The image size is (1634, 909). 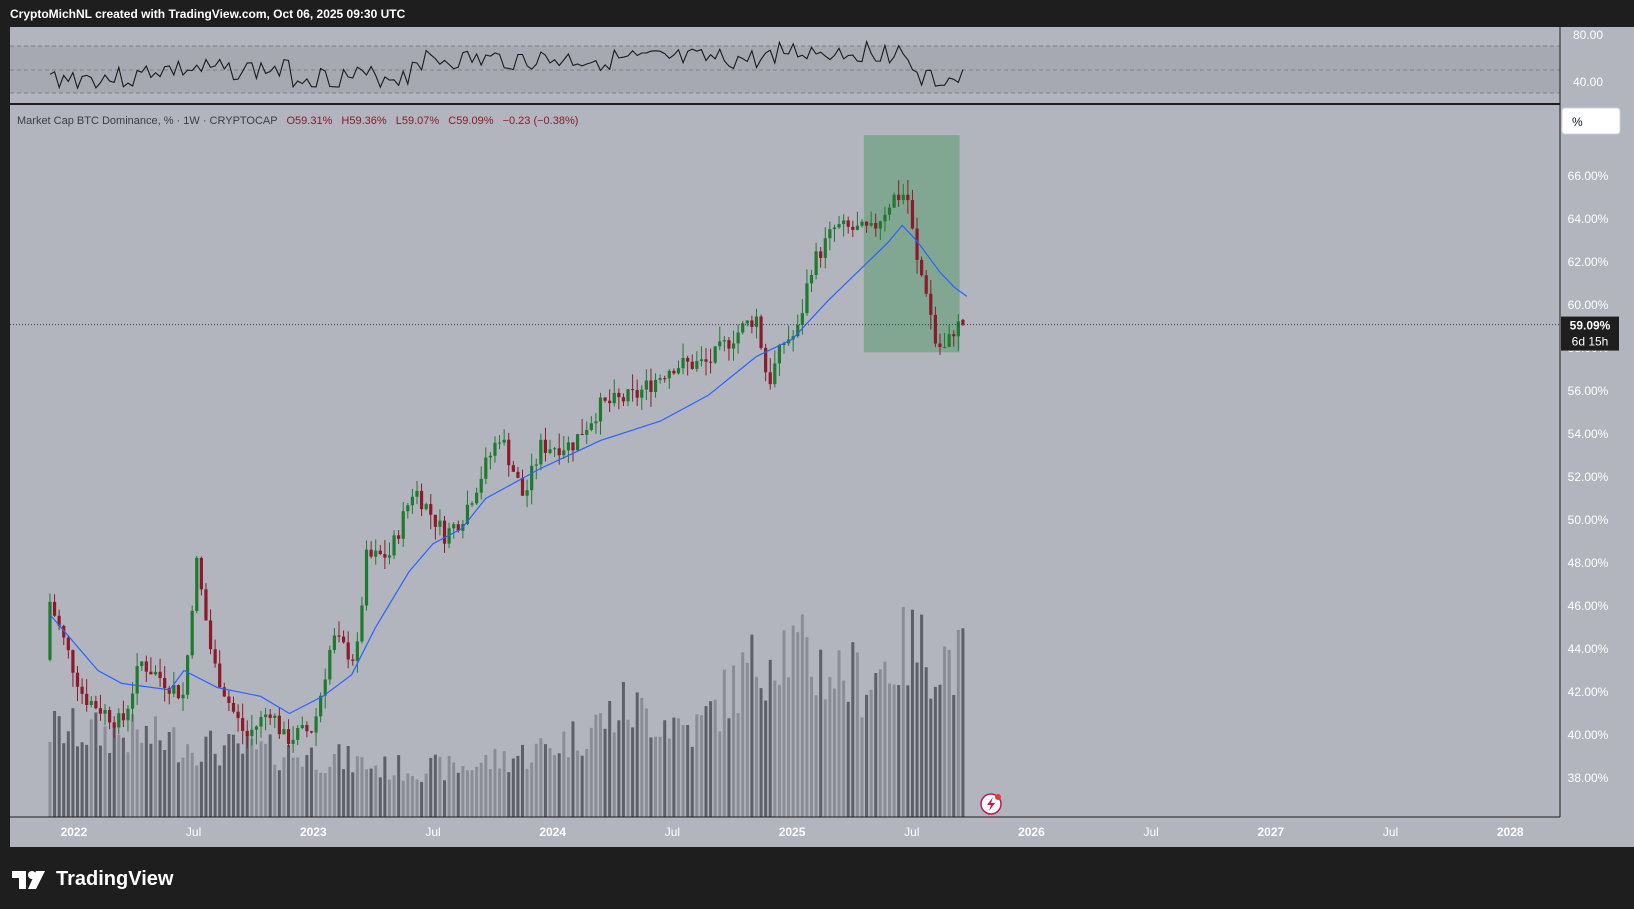 I want to click on tradingview-logo: TradingView, so click(x=92, y=879).